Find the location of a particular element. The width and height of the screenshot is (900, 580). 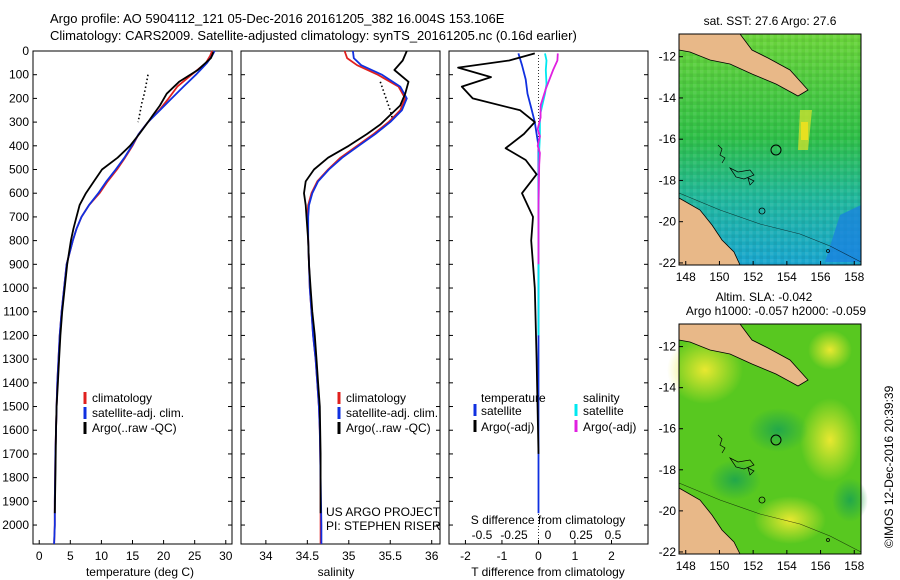

x-tick-label: 34.5 is located at coordinates (308, 556).